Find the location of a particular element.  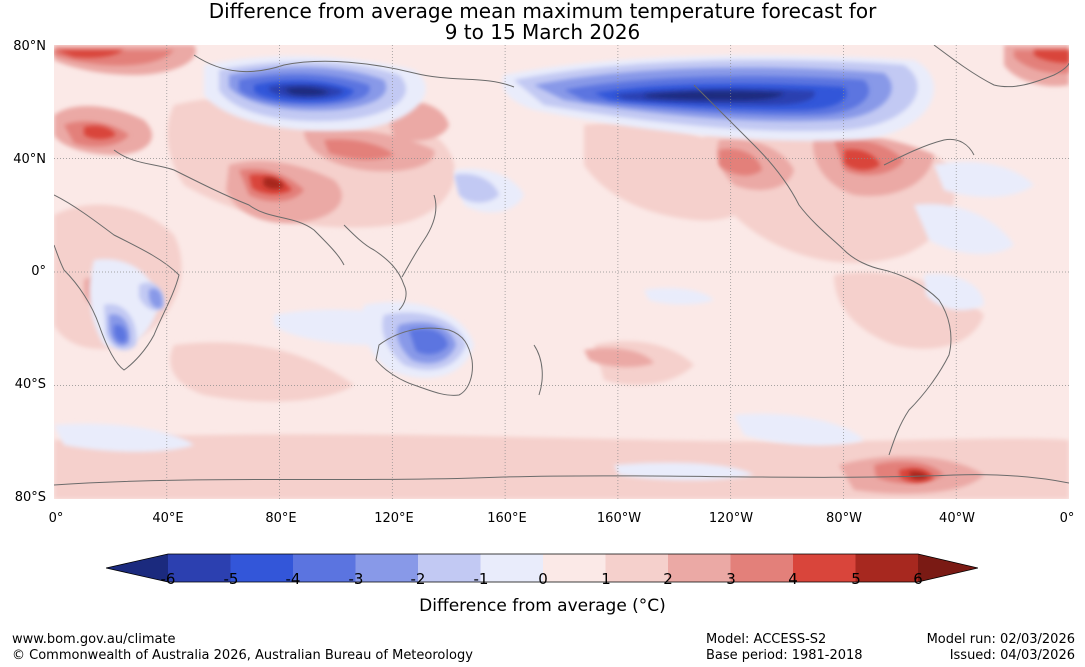

colorbar-tick-label: 0 is located at coordinates (543, 579).